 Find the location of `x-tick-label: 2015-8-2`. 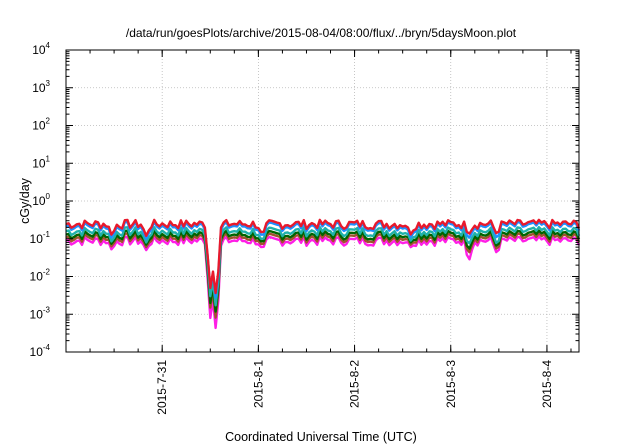

x-tick-label: 2015-8-2 is located at coordinates (355, 384).